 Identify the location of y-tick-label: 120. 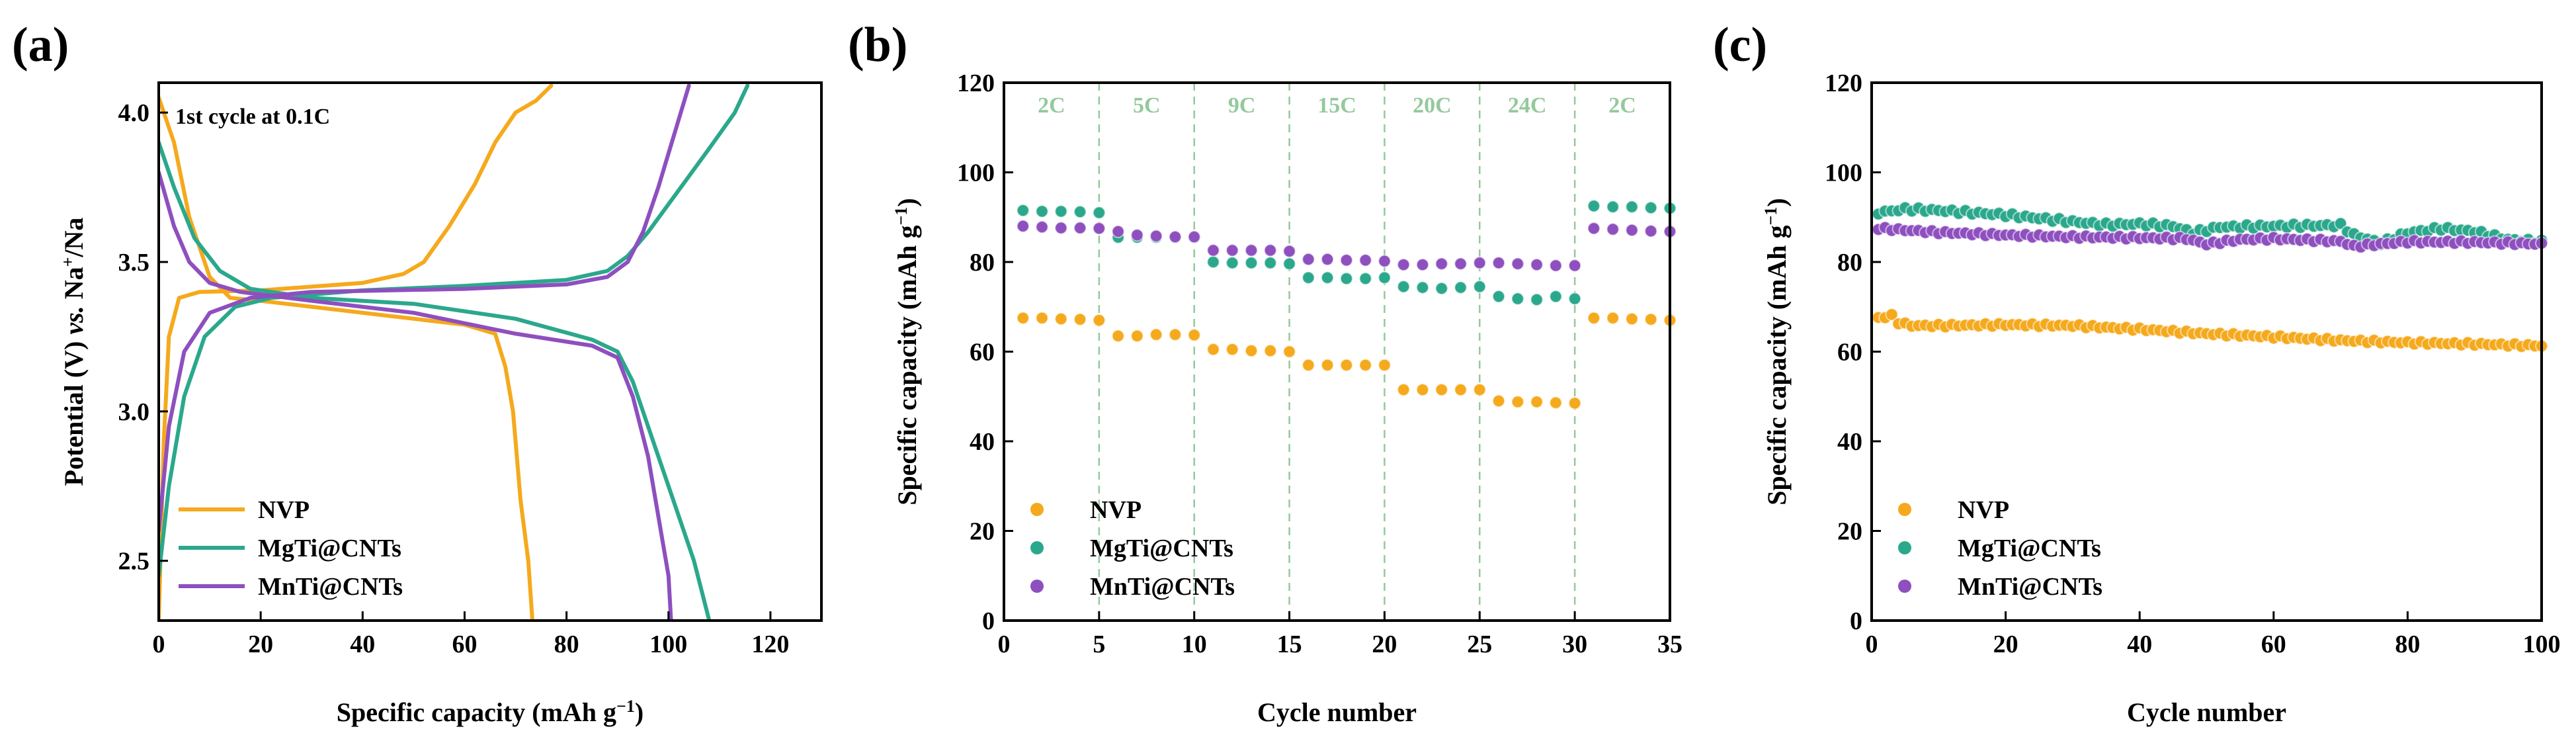
(976, 83).